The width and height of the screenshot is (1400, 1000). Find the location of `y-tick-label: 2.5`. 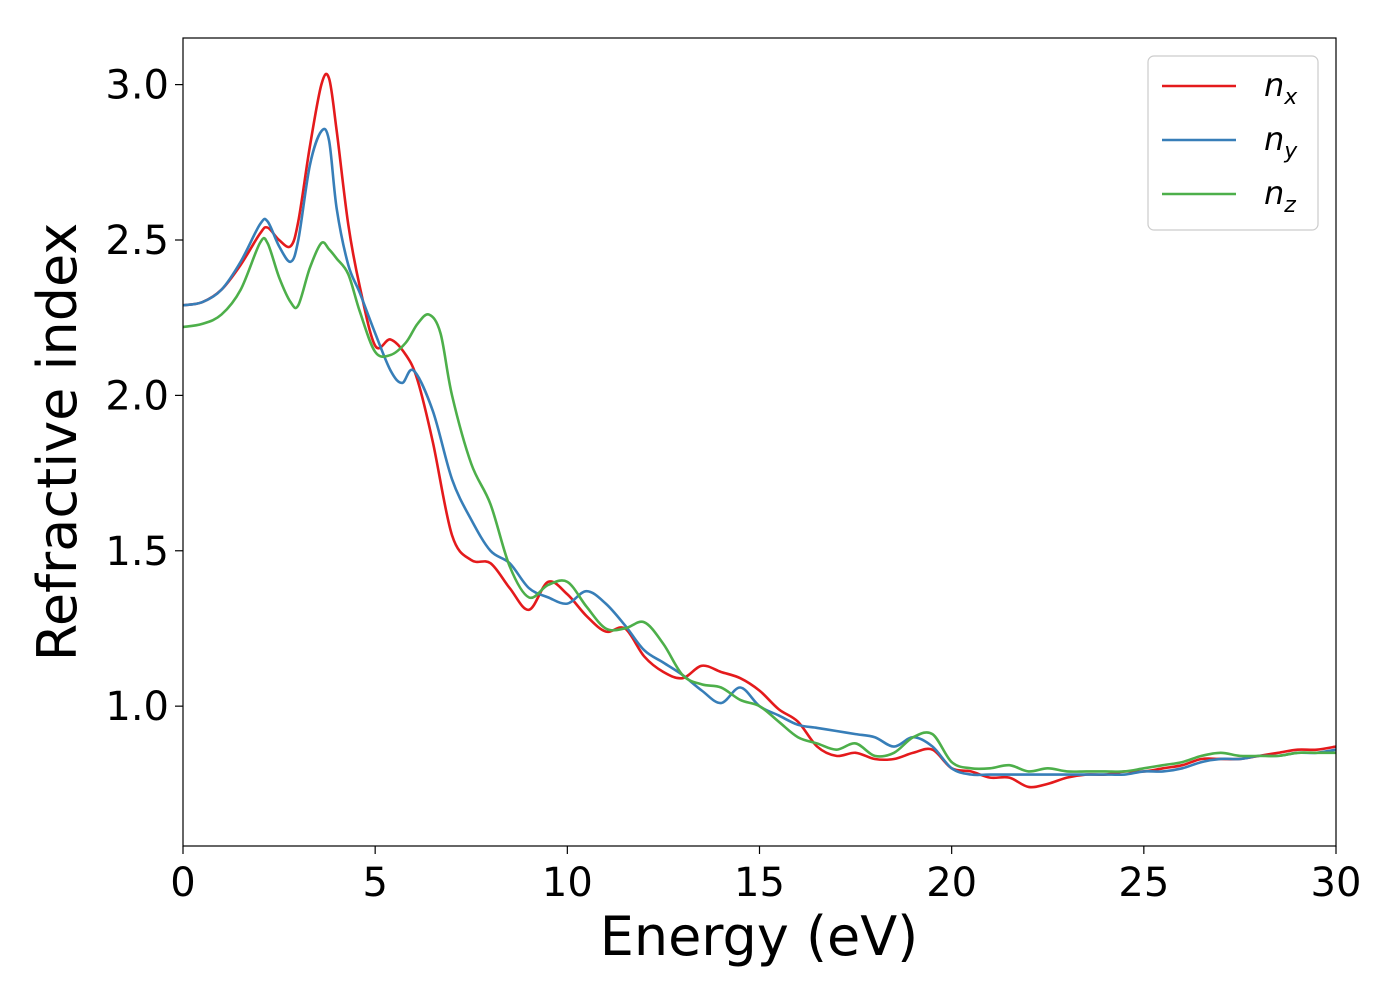

y-tick-label: 2.5 is located at coordinates (137, 241).